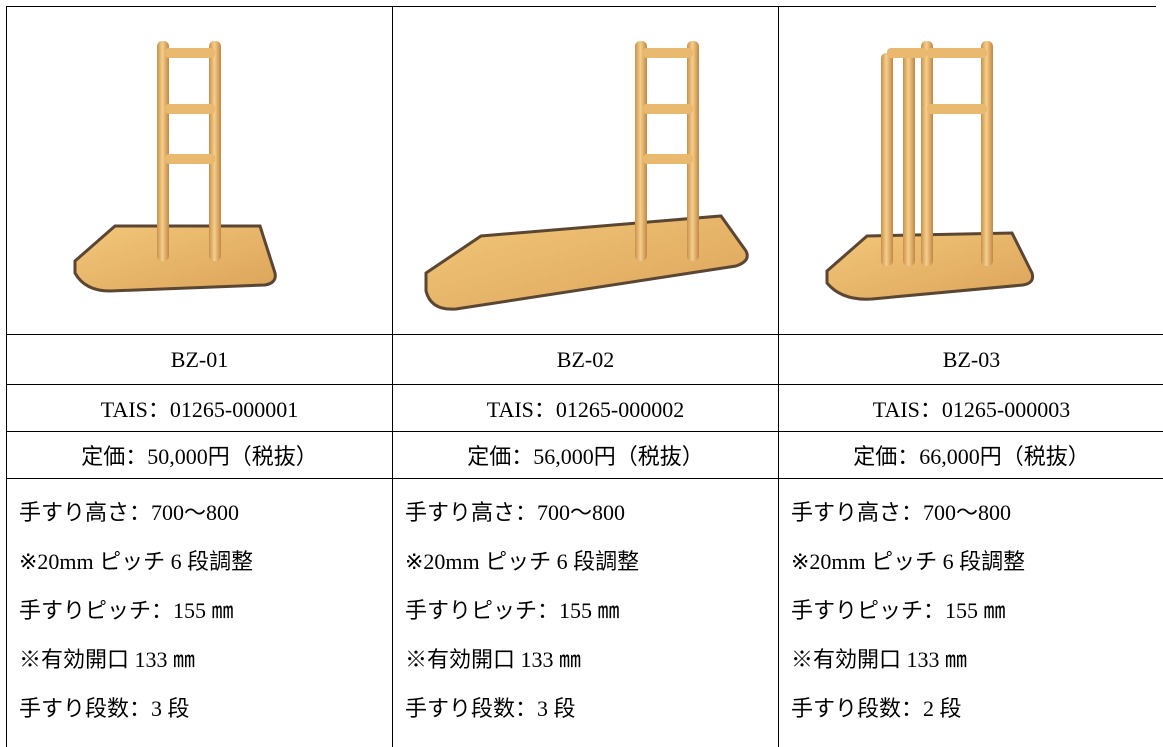  Describe the element at coordinates (199, 360) in the screenshot. I see `model-name: BZ-01` at that location.